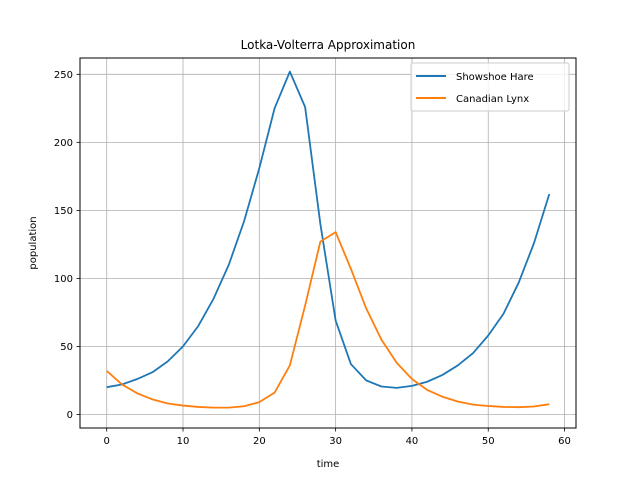 The width and height of the screenshot is (640, 480). Describe the element at coordinates (63, 75) in the screenshot. I see `y-tick-label: 250` at that location.